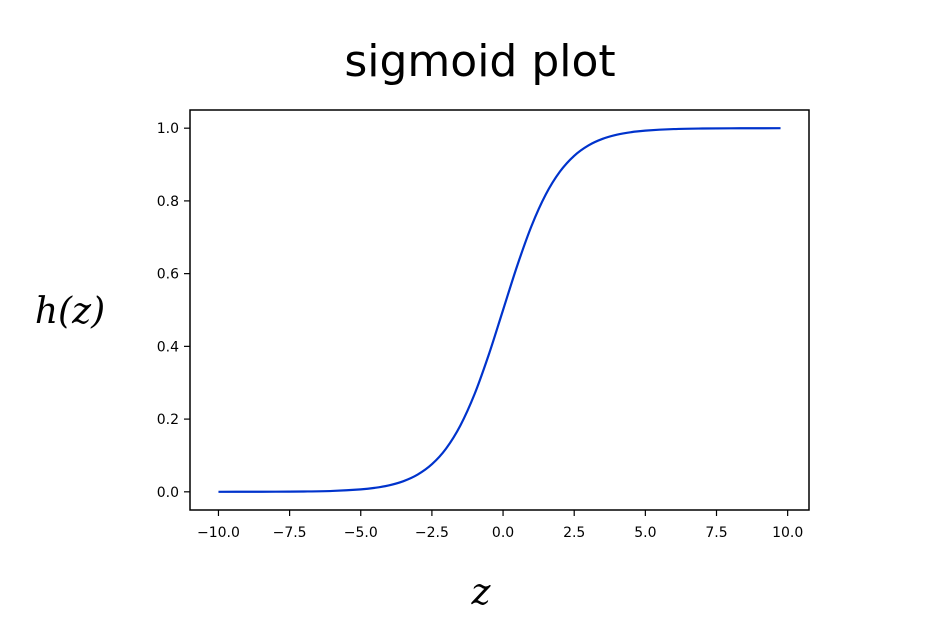 The height and width of the screenshot is (626, 928). I want to click on y-tick-label: 0.2, so click(168, 420).